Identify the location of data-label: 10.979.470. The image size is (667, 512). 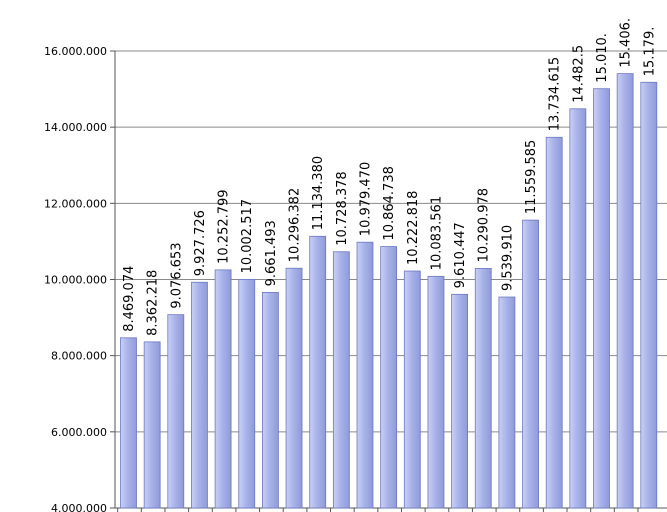
(366, 199).